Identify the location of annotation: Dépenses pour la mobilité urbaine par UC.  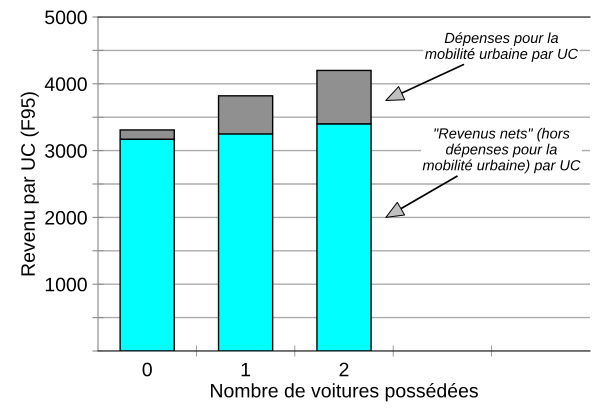
(501, 47).